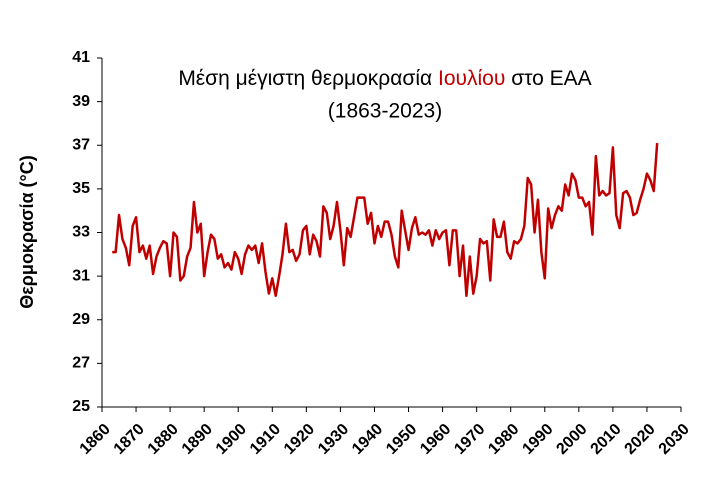  I want to click on x-tick-label: 1970, so click(469, 439).